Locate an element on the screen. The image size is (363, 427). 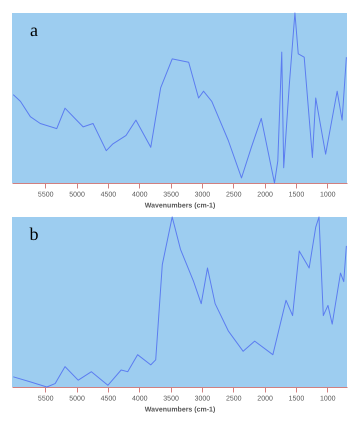
annotation: a is located at coordinates (34, 30).